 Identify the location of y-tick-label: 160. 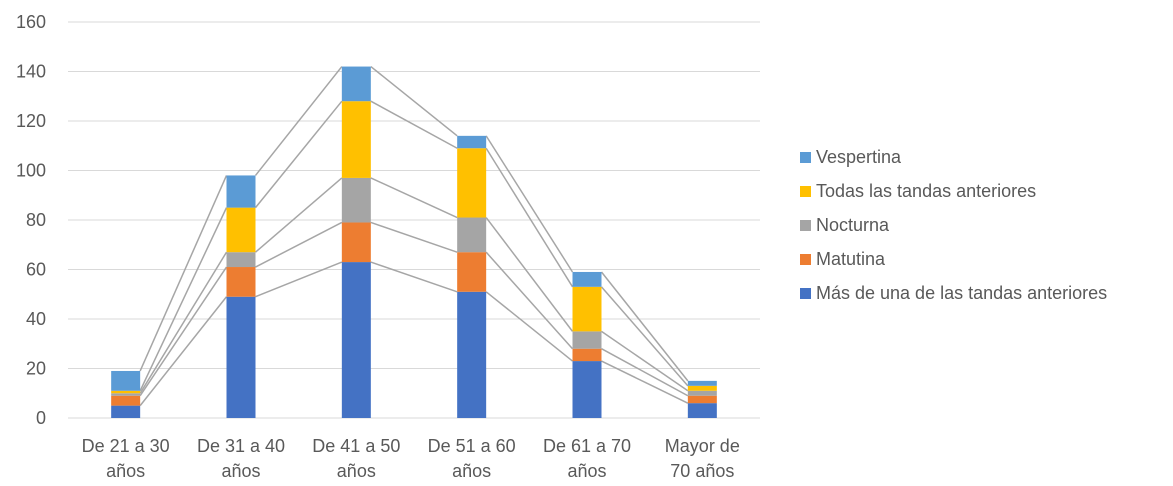
(31, 22).